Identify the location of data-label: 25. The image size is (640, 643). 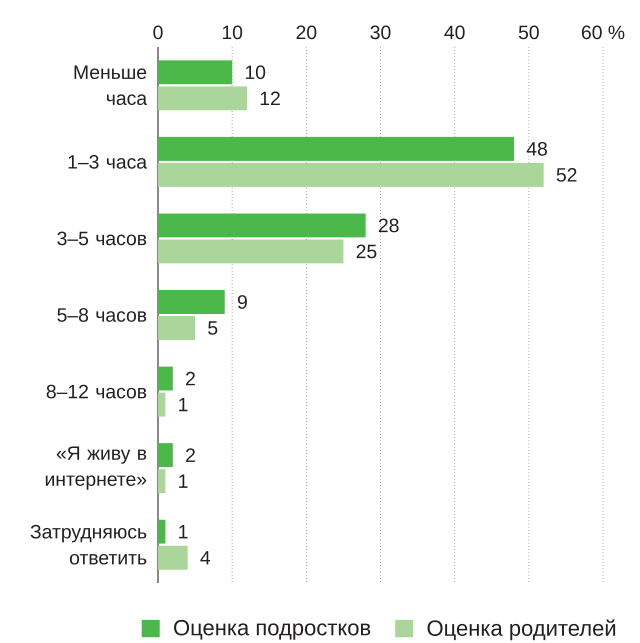
(366, 251).